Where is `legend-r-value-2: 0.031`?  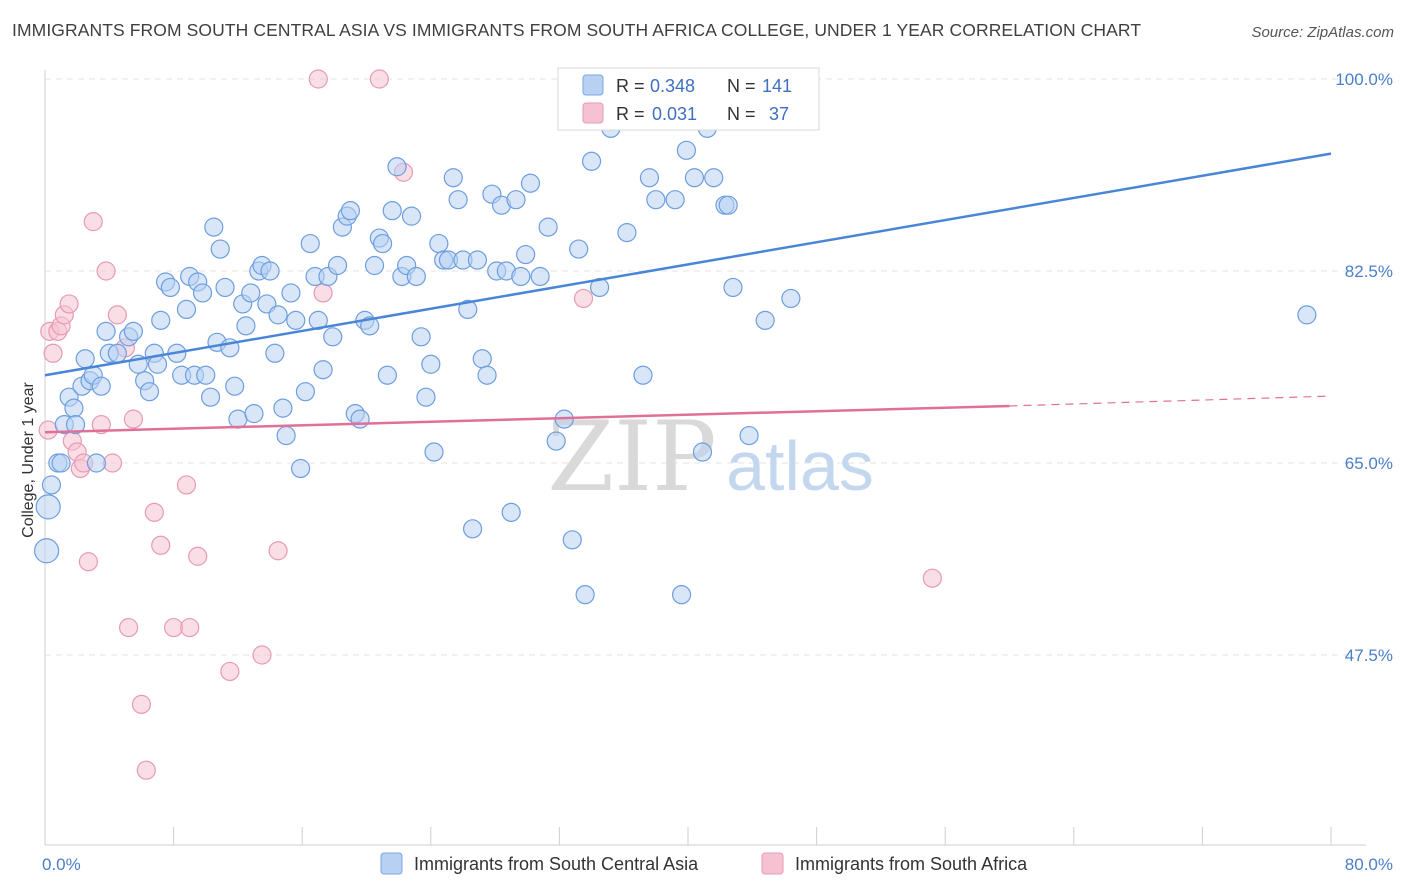
legend-r-value-2: 0.031 is located at coordinates (674, 114).